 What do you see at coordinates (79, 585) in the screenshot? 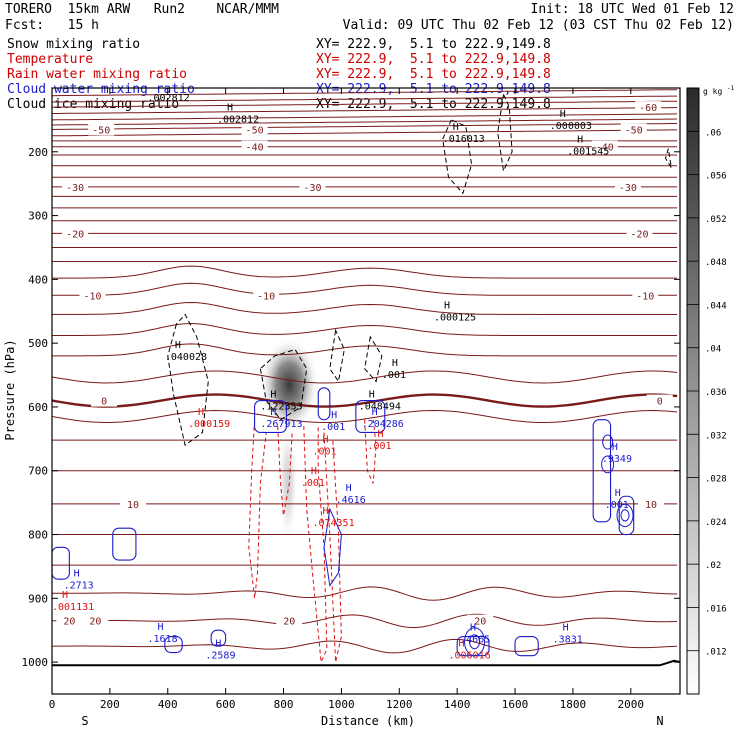
I see `maximum-value: .2713` at bounding box center [79, 585].